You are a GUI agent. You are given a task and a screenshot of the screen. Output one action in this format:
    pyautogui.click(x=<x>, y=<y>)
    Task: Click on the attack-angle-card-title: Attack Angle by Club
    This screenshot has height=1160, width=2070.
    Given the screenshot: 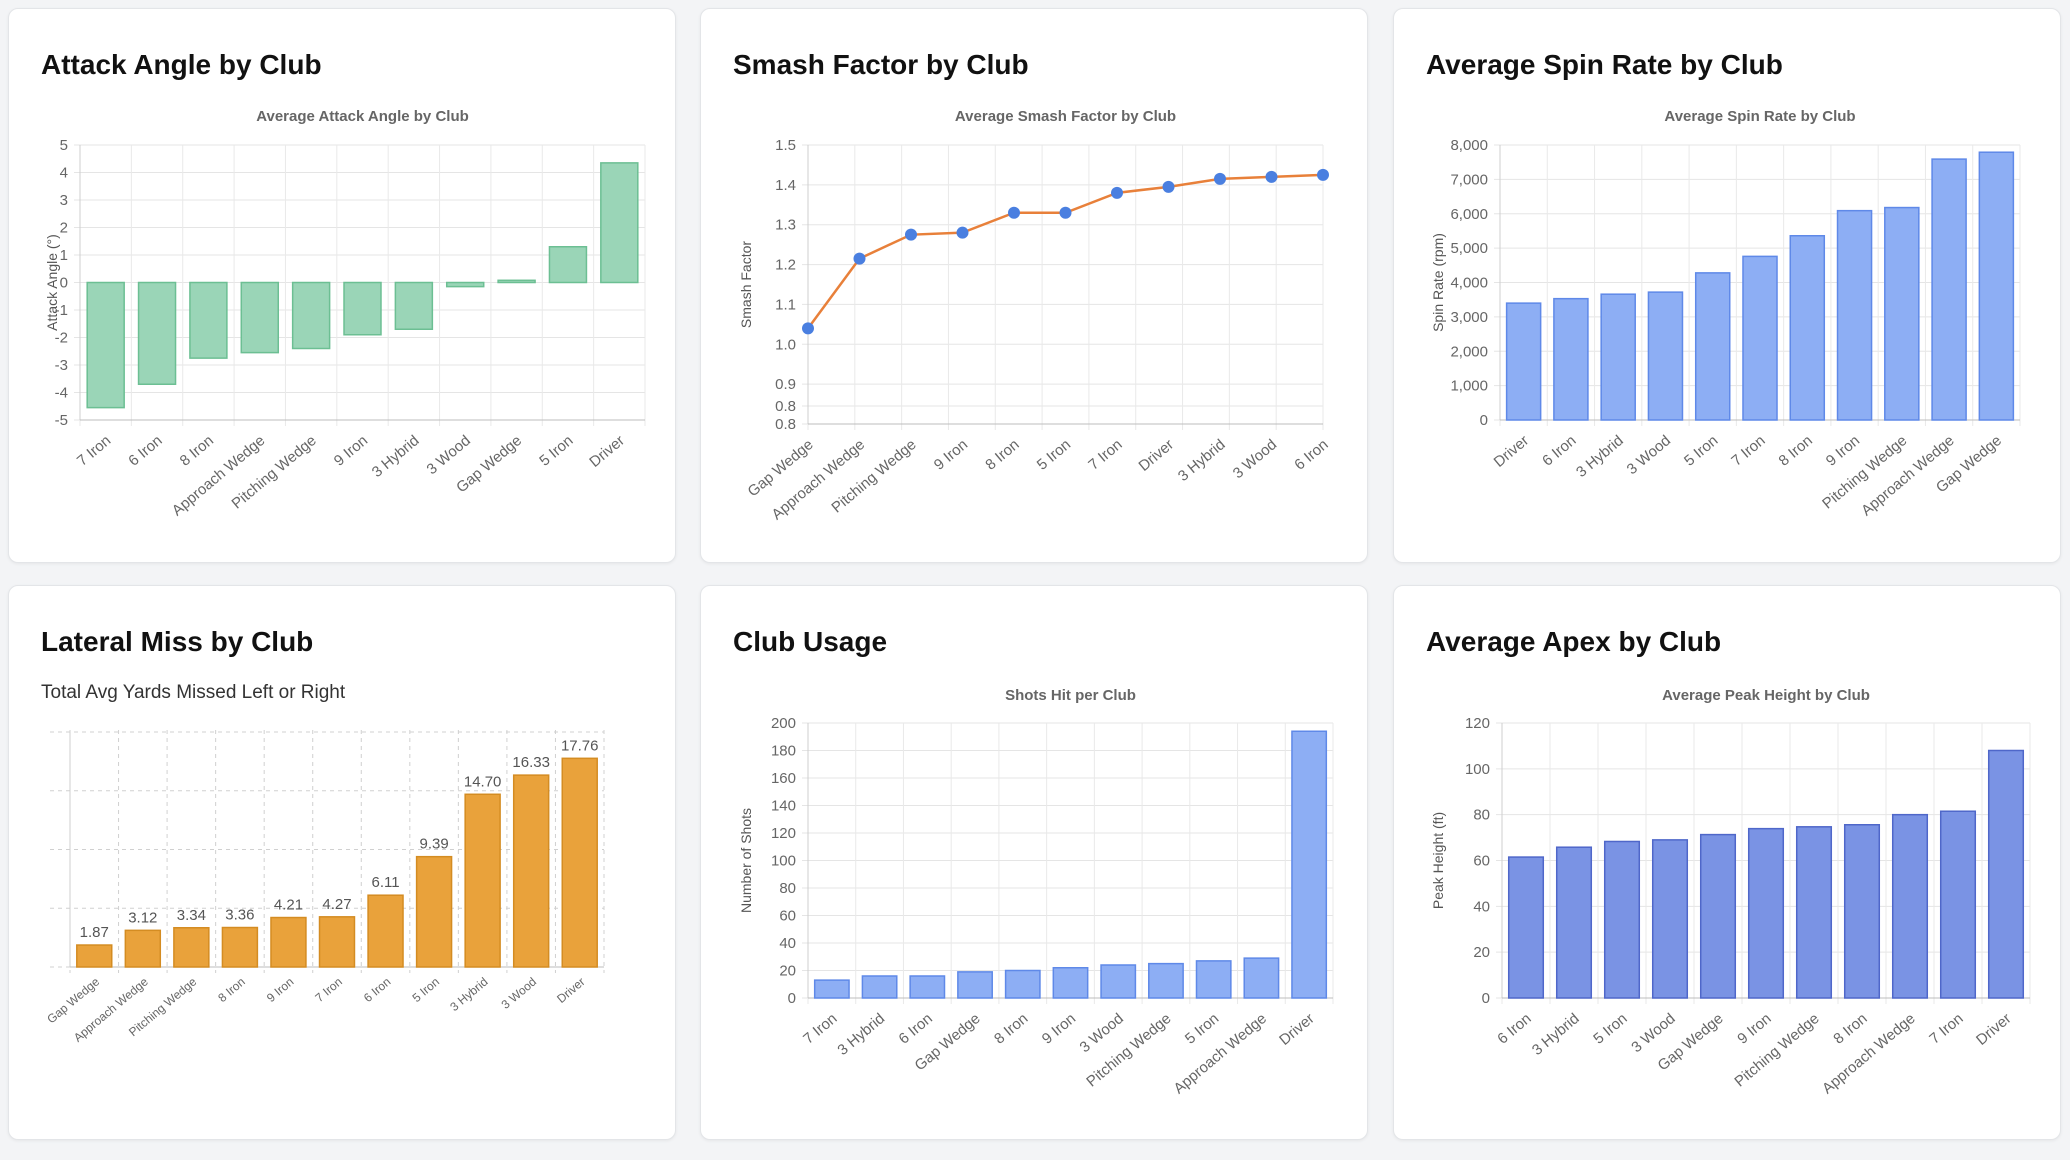 What is the action you would take?
    pyautogui.click(x=181, y=64)
    